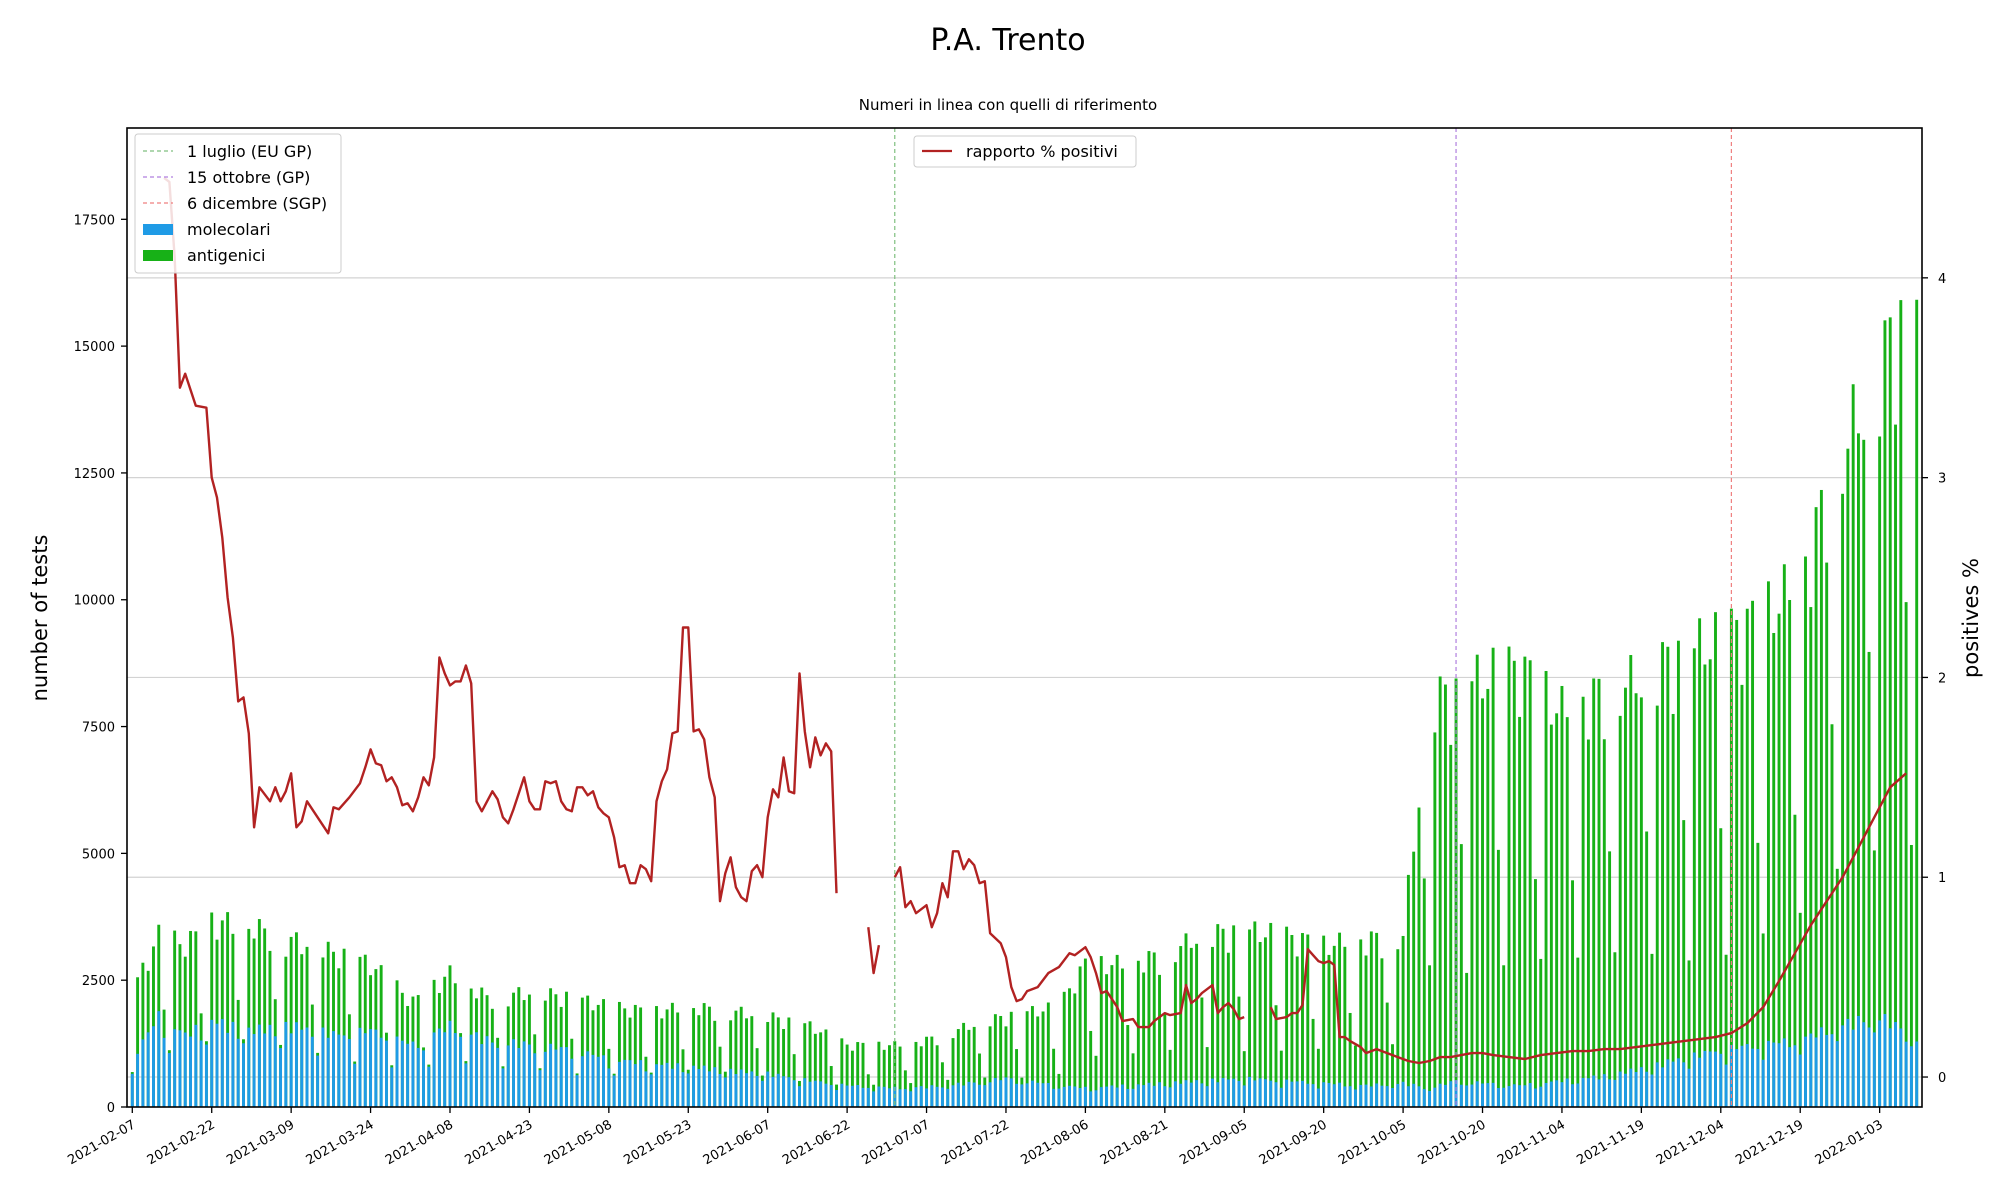  What do you see at coordinates (98, 981) in the screenshot?
I see `y-tick-label: 2500` at bounding box center [98, 981].